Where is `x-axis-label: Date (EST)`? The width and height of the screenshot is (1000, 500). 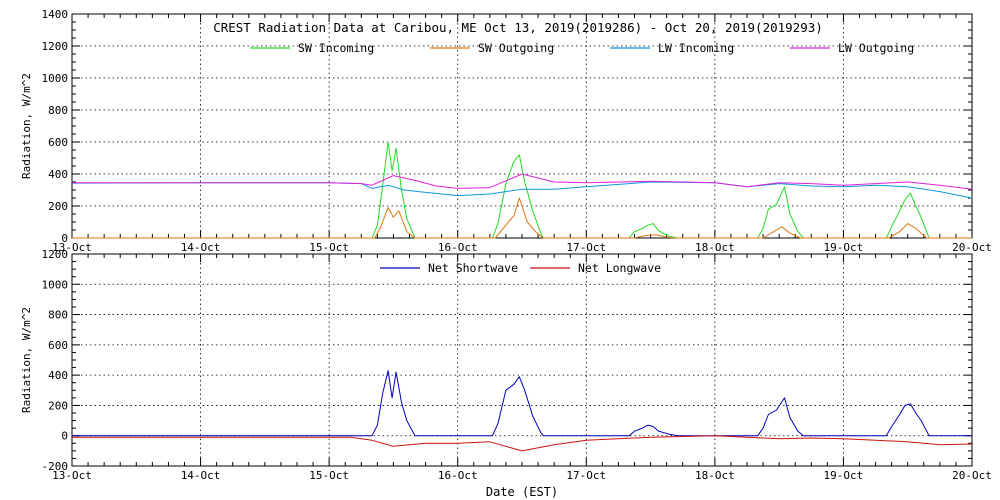 x-axis-label: Date (EST) is located at coordinates (522, 492).